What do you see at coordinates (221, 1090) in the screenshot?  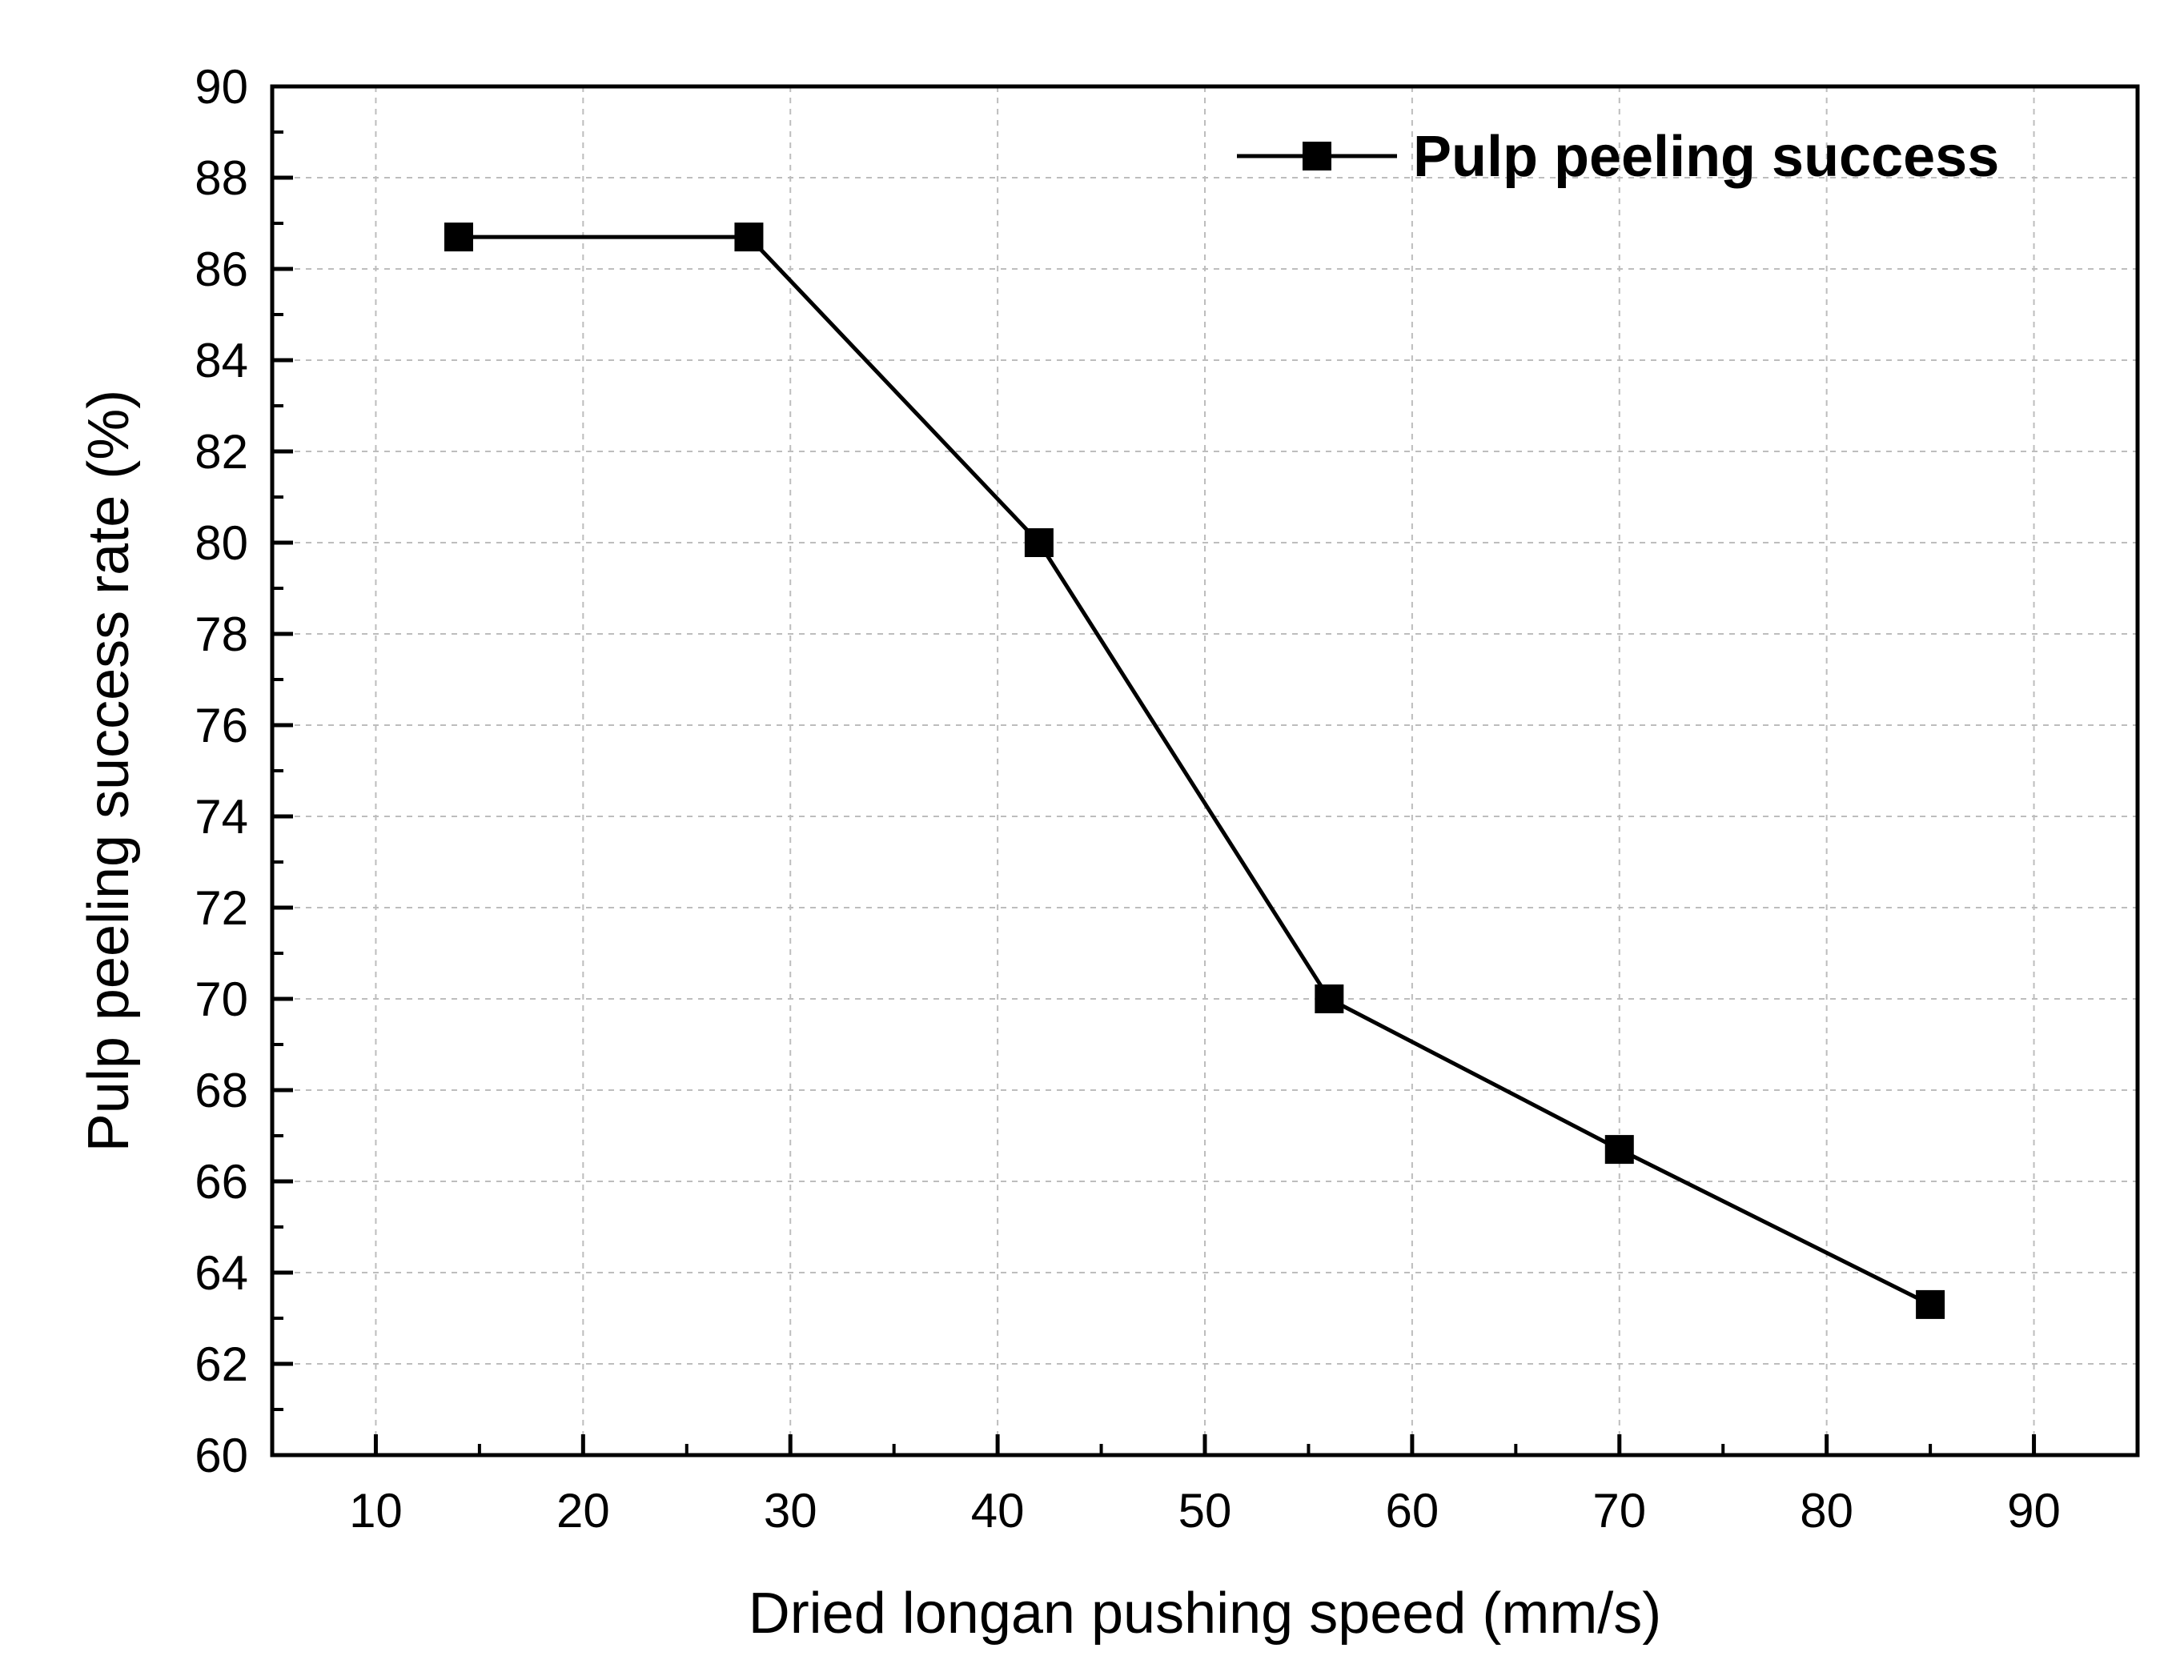 I see `y-tick-label: 68` at bounding box center [221, 1090].